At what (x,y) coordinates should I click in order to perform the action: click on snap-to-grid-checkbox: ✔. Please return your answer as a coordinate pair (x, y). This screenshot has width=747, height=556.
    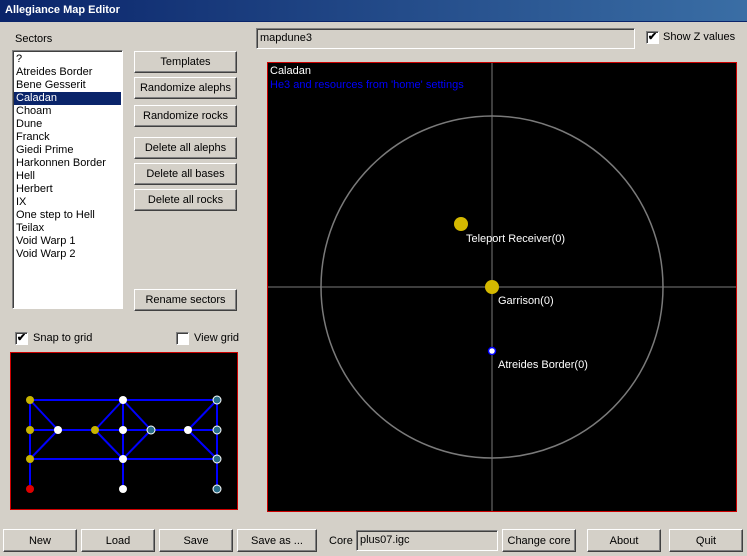
    Looking at the image, I should click on (21, 338).